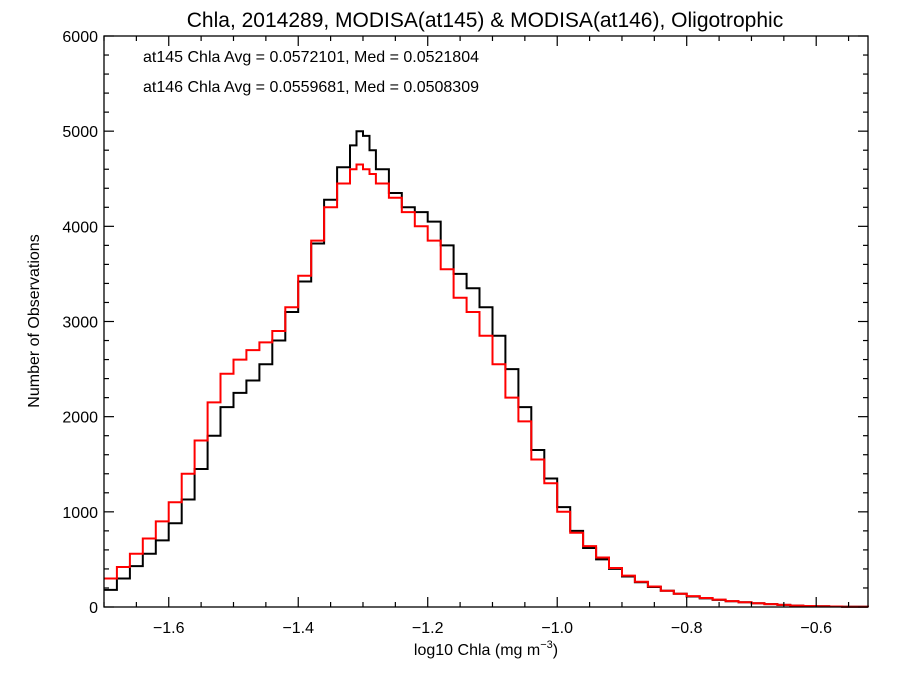  Describe the element at coordinates (80, 37) in the screenshot. I see `y-tick-label: 6000` at that location.